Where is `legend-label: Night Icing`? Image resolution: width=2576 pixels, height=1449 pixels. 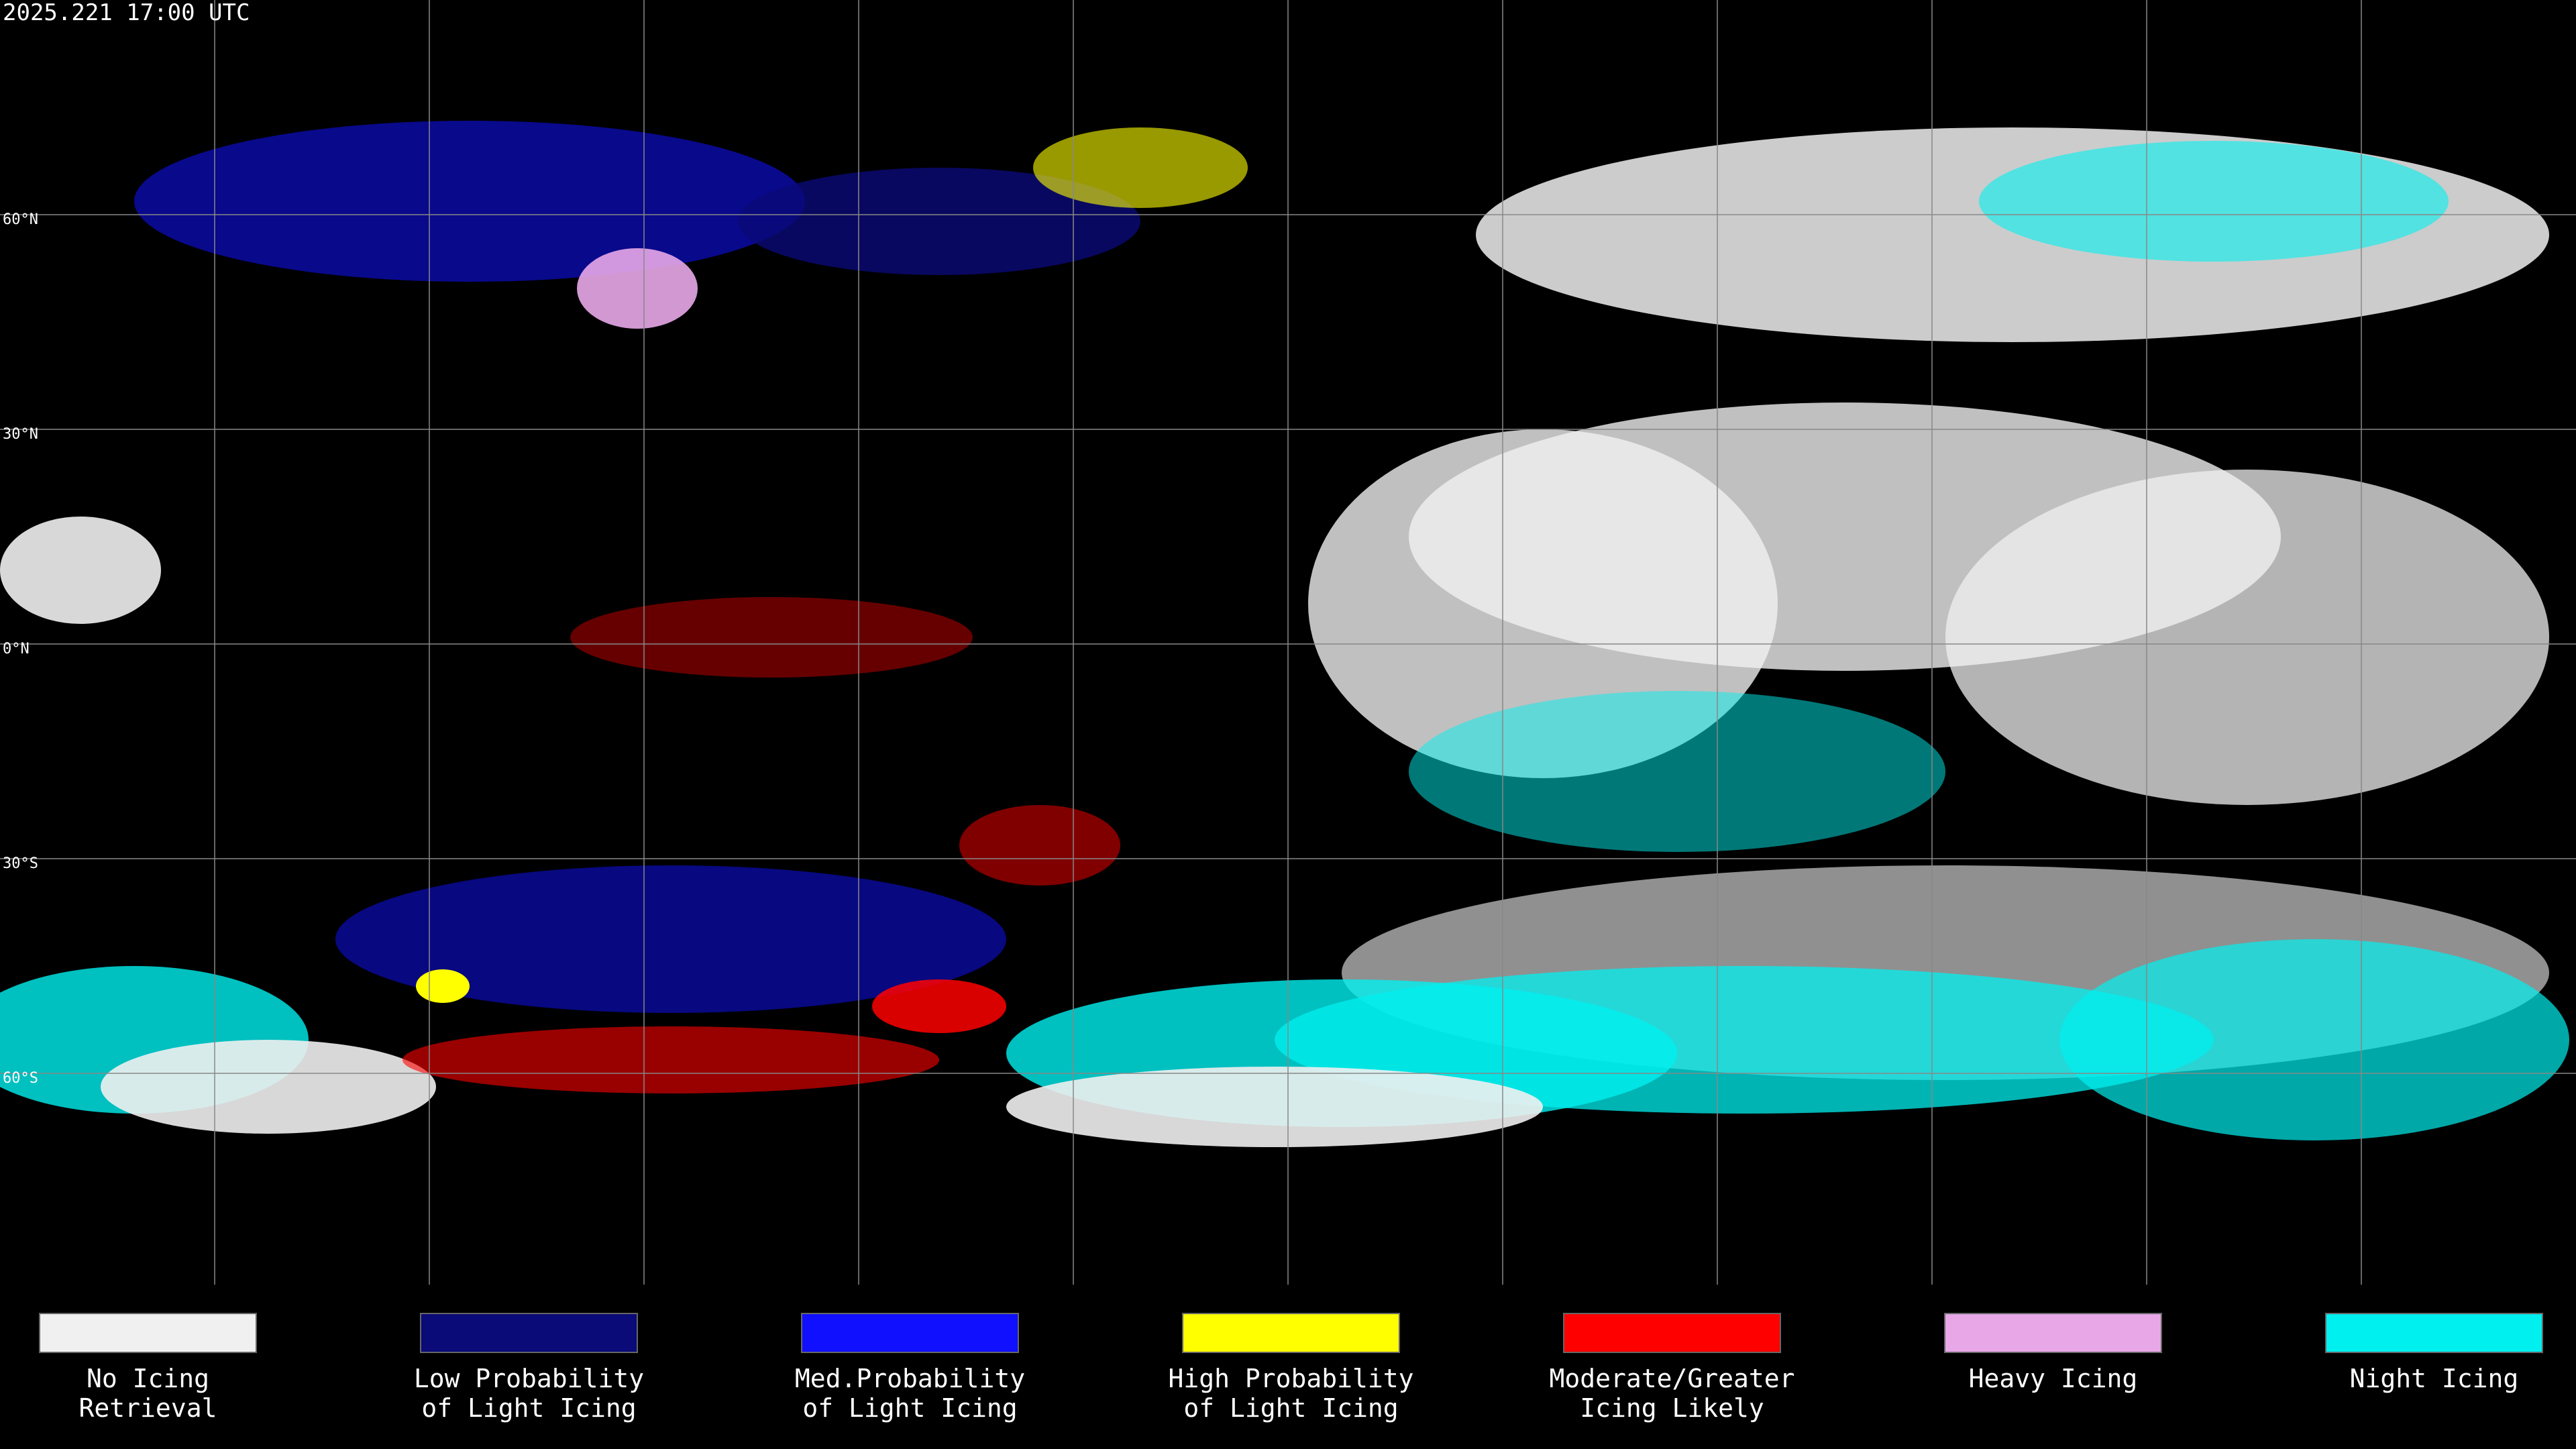
legend-label: Night Icing is located at coordinates (2434, 1378).